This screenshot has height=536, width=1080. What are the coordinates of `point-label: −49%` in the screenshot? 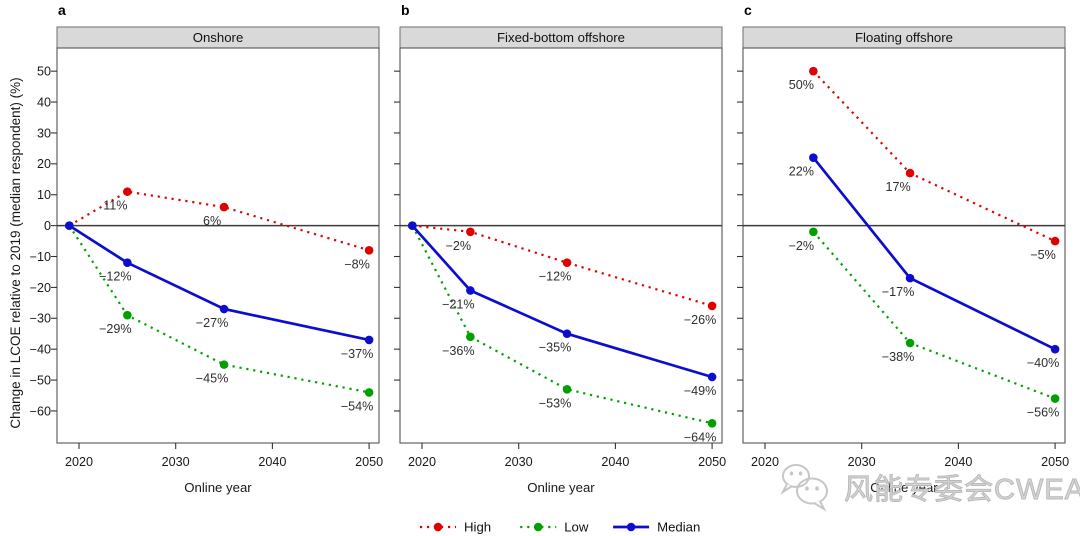 It's located at (700, 391).